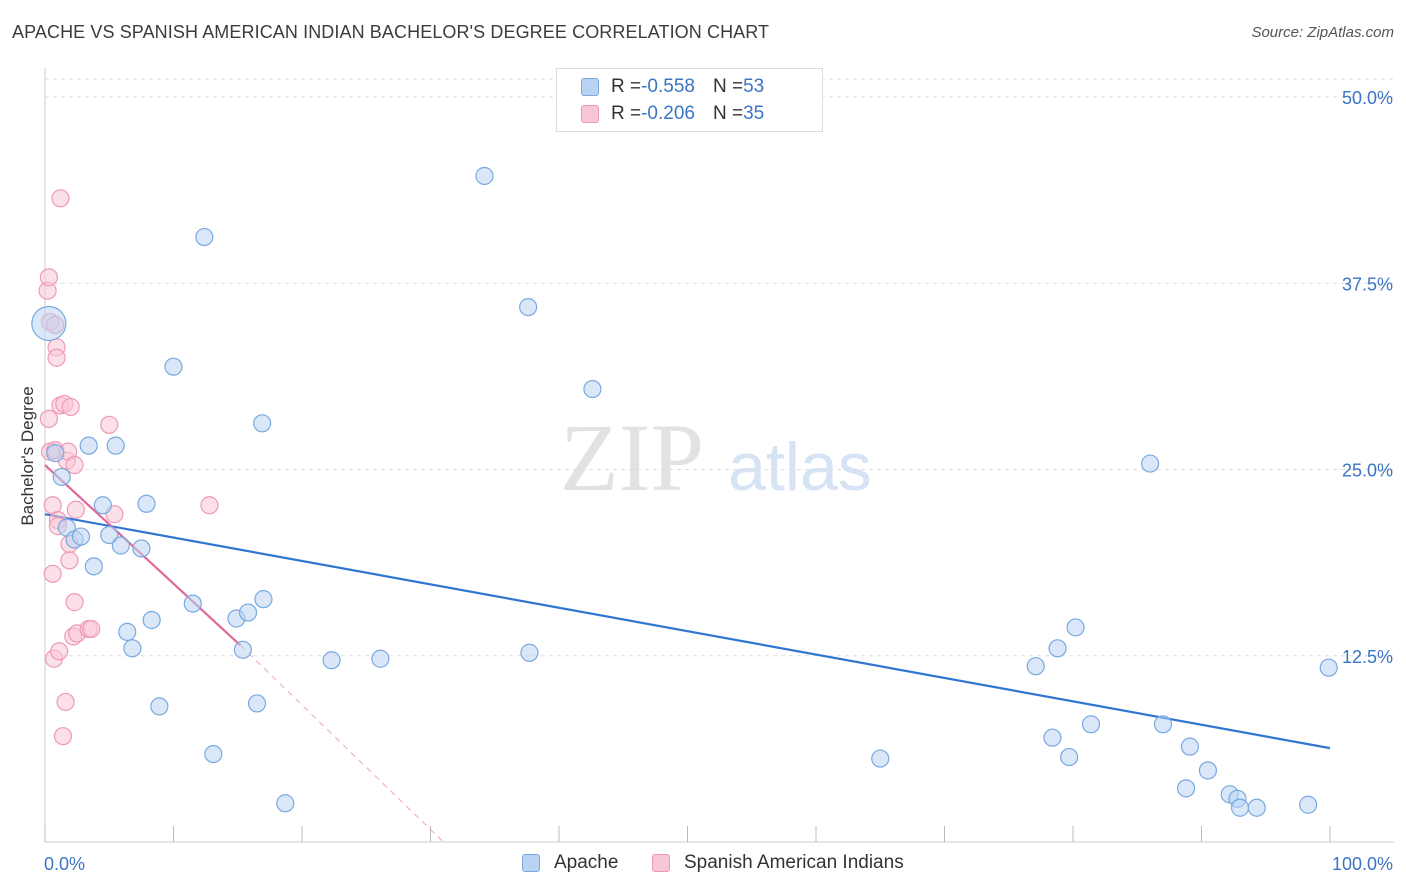 The width and height of the screenshot is (1406, 892). I want to click on legend-apache-label: Apache, so click(586, 862).